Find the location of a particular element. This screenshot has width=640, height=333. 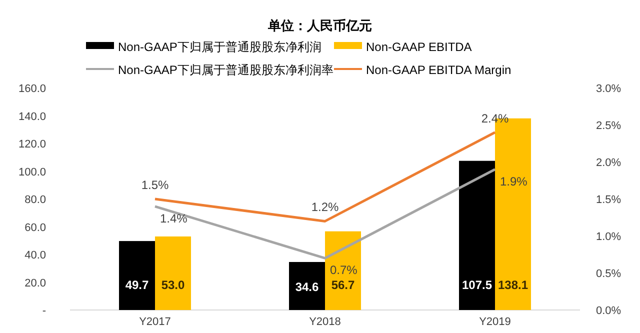

data-label: 1.4% is located at coordinates (174, 218).